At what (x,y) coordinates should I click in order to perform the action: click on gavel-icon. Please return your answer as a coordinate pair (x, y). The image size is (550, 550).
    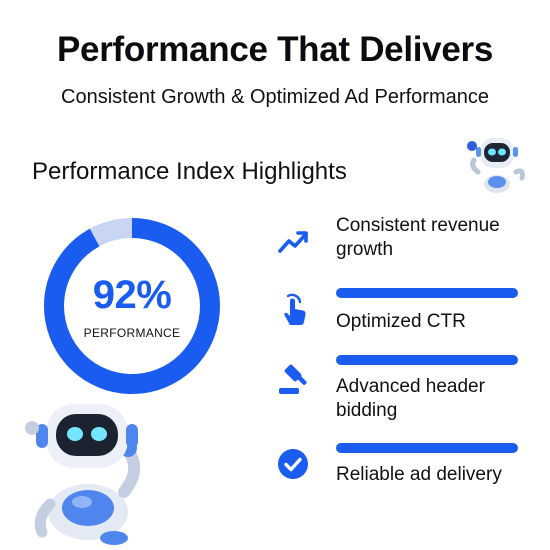
    Looking at the image, I should click on (293, 378).